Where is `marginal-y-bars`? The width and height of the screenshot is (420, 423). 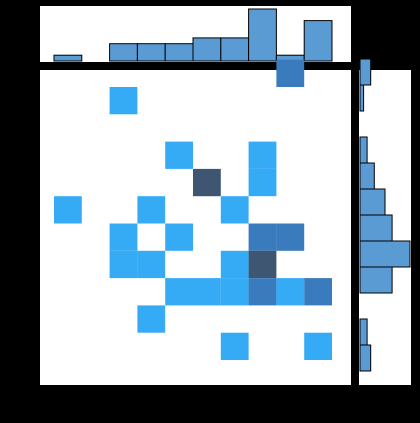 marginal-y-bars is located at coordinates (385, 215).